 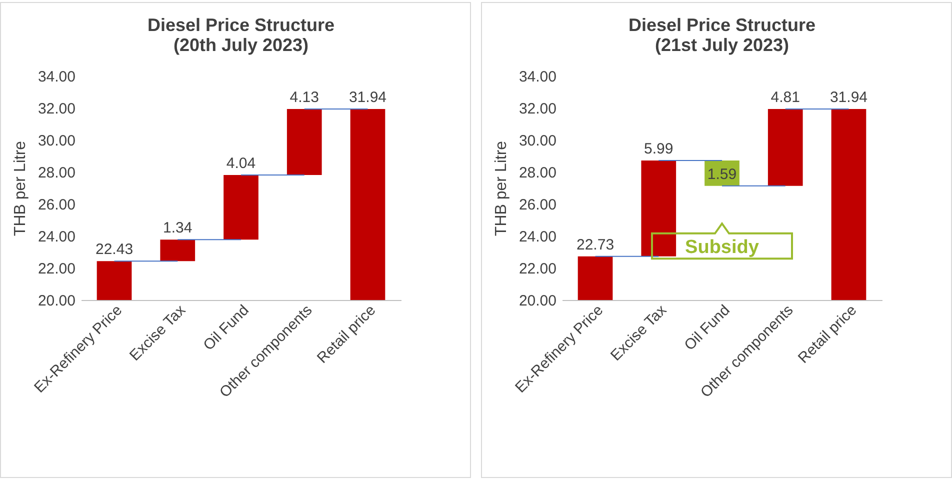 What do you see at coordinates (722, 45) in the screenshot?
I see `text: (21st July 2023)` at bounding box center [722, 45].